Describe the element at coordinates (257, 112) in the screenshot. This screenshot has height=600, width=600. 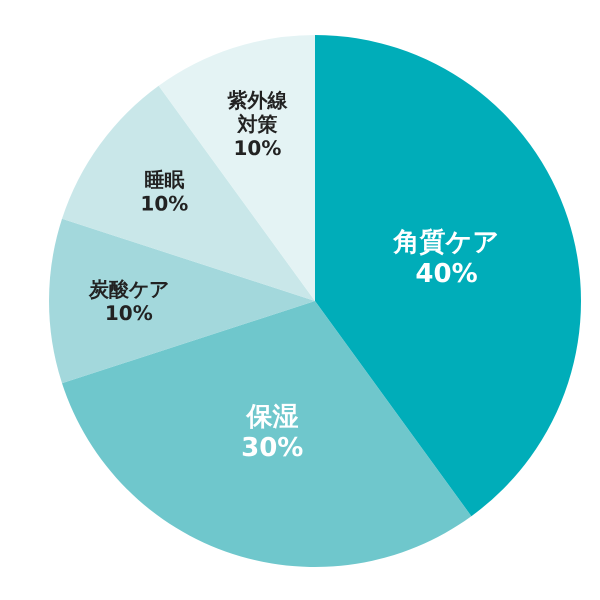
I see `slice-label: 紫外線対策` at that location.